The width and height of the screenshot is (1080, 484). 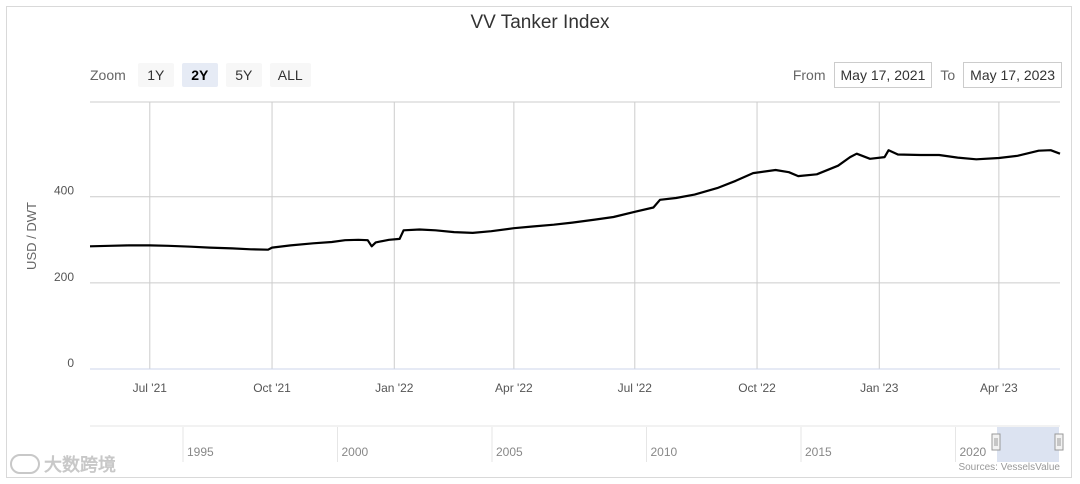 I want to click on to-date-input: May 17, 2023, so click(x=1012, y=75).